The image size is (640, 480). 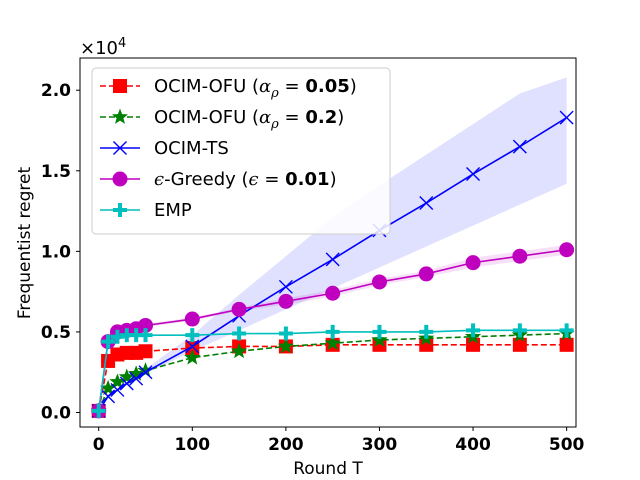 I want to click on x-tick-label-2: 200, so click(x=286, y=445).